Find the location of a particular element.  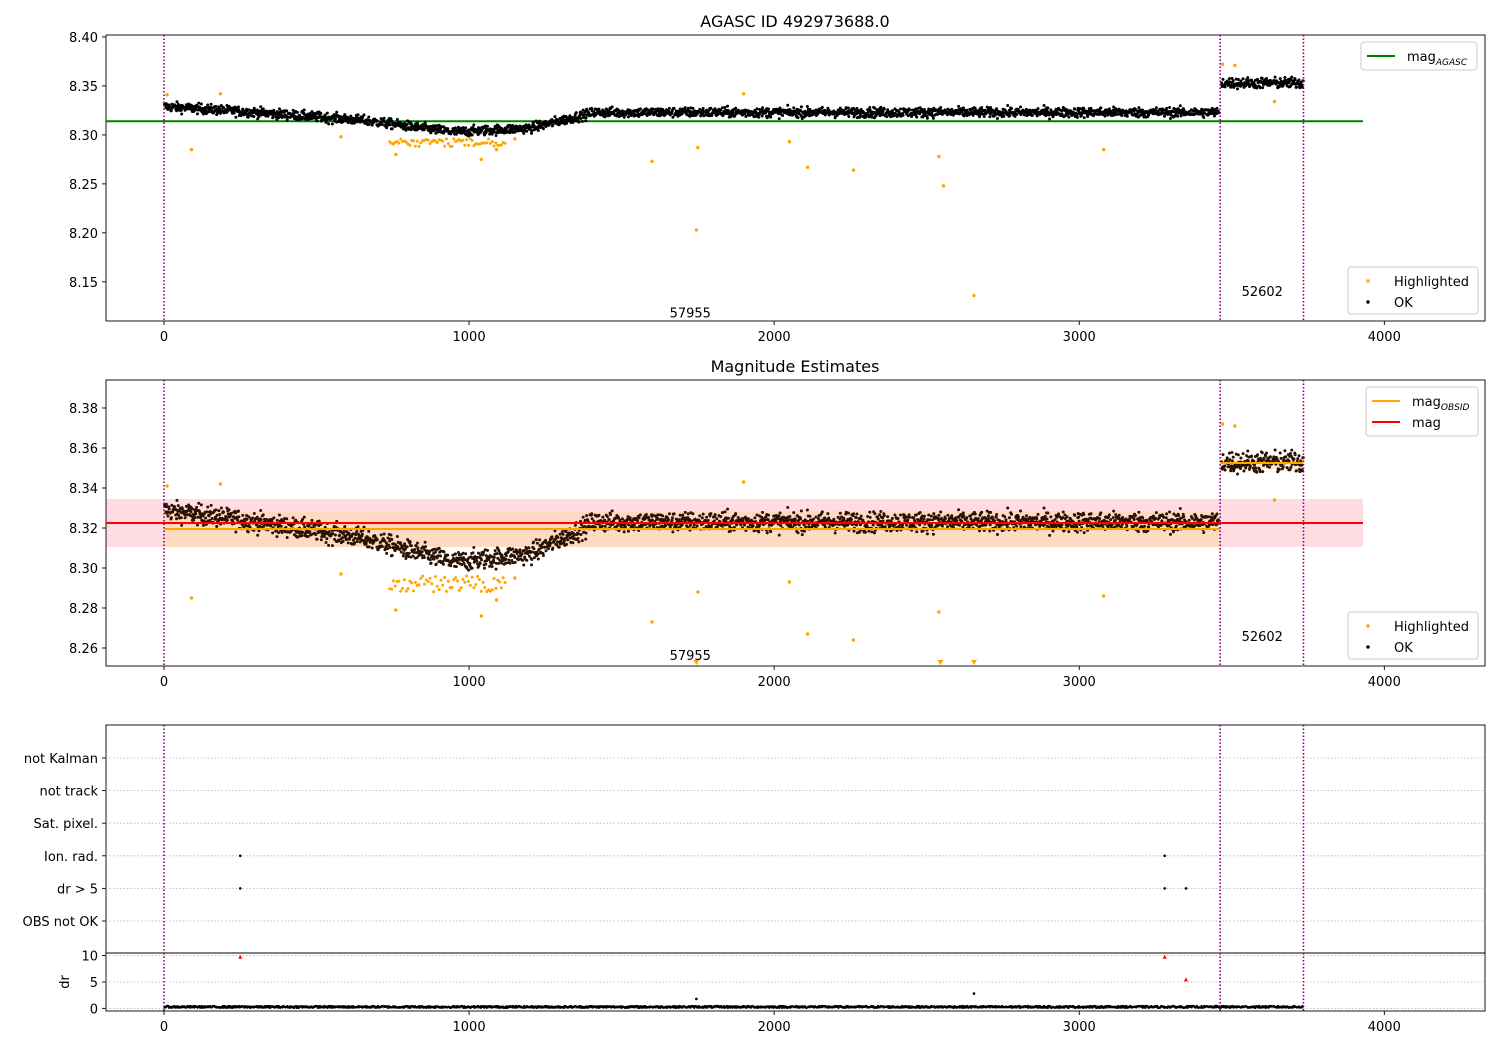

y-tick-label: 8.40 is located at coordinates (83, 38).